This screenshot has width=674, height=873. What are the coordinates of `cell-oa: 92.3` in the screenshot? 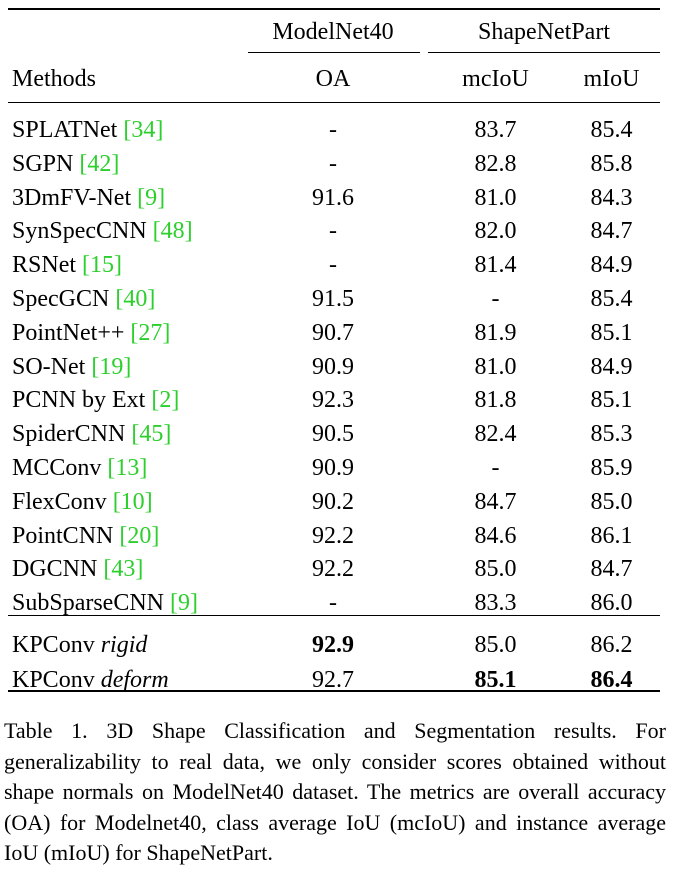 It's located at (333, 400).